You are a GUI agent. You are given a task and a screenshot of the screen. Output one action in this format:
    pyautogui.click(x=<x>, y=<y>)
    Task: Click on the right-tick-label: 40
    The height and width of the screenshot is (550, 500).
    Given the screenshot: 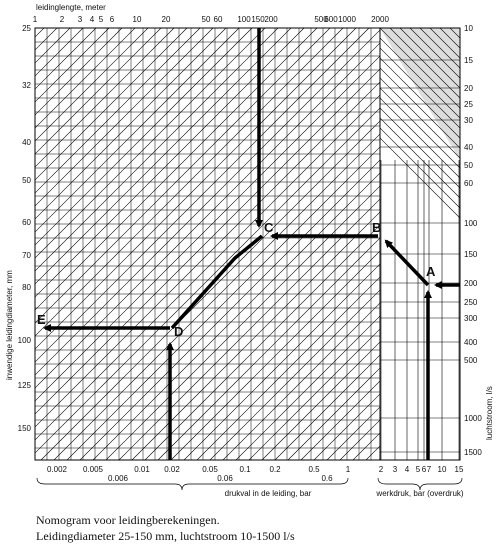 What is the action you would take?
    pyautogui.click(x=468, y=147)
    